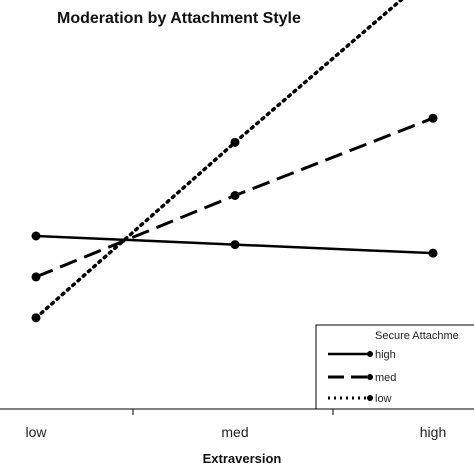 The image size is (474, 474). Describe the element at coordinates (36, 277) in the screenshot. I see `data-point-med-low` at that location.